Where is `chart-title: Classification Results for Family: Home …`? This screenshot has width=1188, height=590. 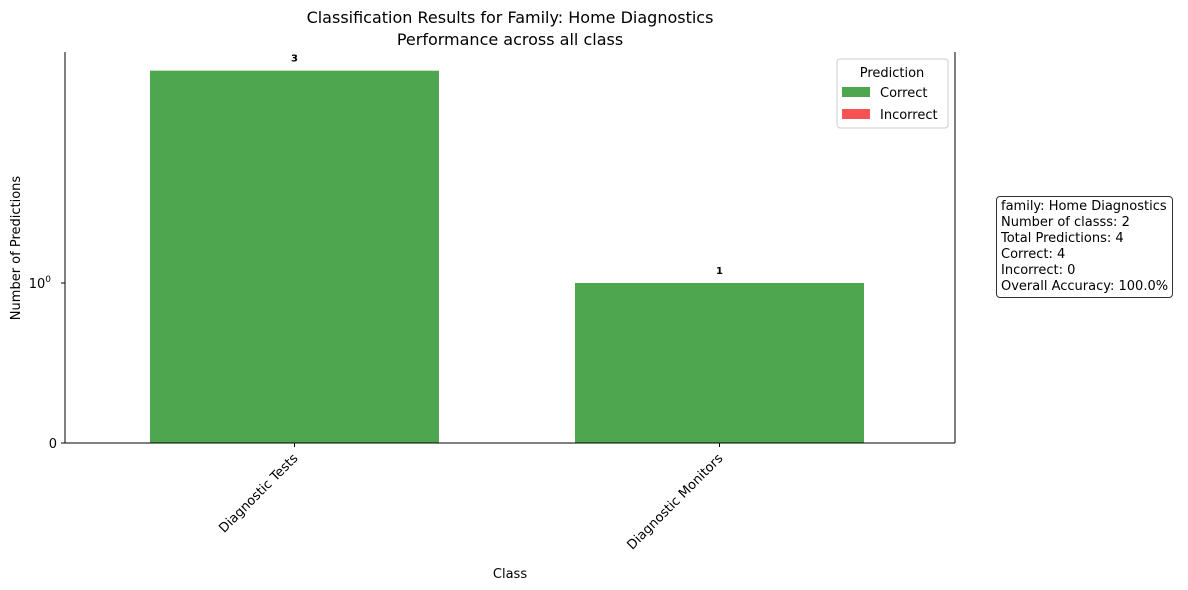
chart-title: Classification Results for Family: Home … is located at coordinates (510, 17).